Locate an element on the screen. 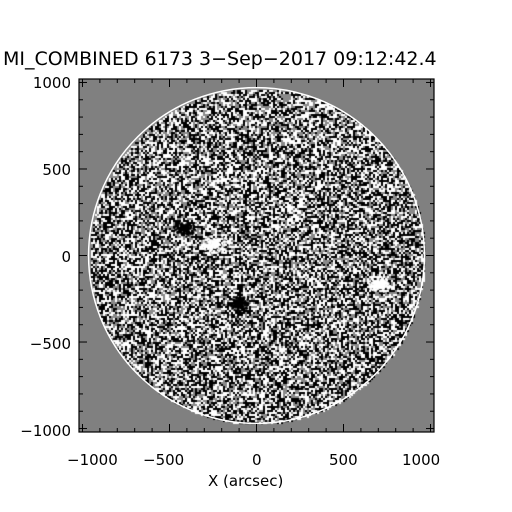 The width and height of the screenshot is (512, 512). y-tick-label: 1000 is located at coordinates (52, 83).